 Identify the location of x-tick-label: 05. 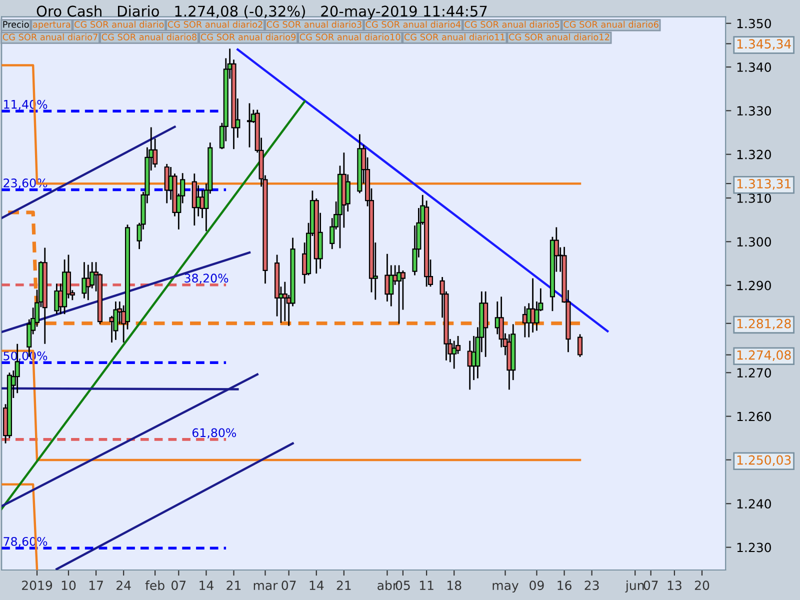
(403, 585).